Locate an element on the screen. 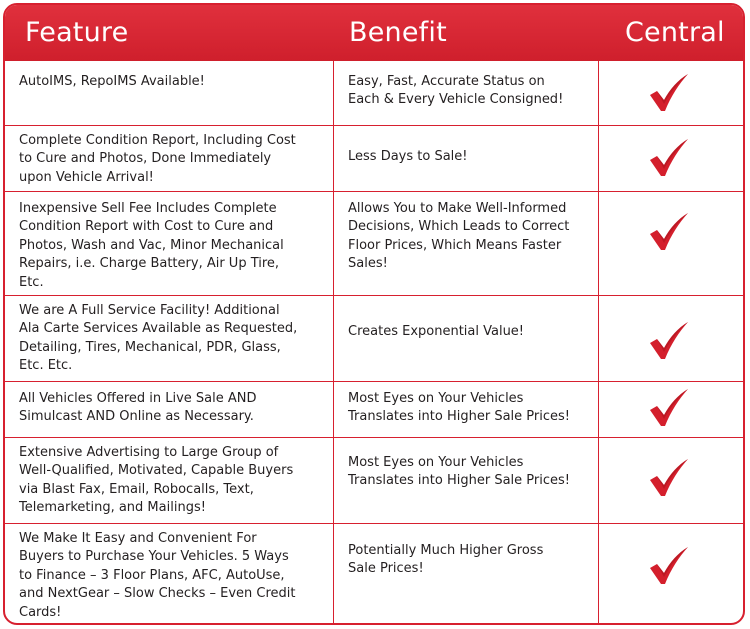 The height and width of the screenshot is (629, 750). benefit-cell: Creates Exponential Value! is located at coordinates (436, 331).